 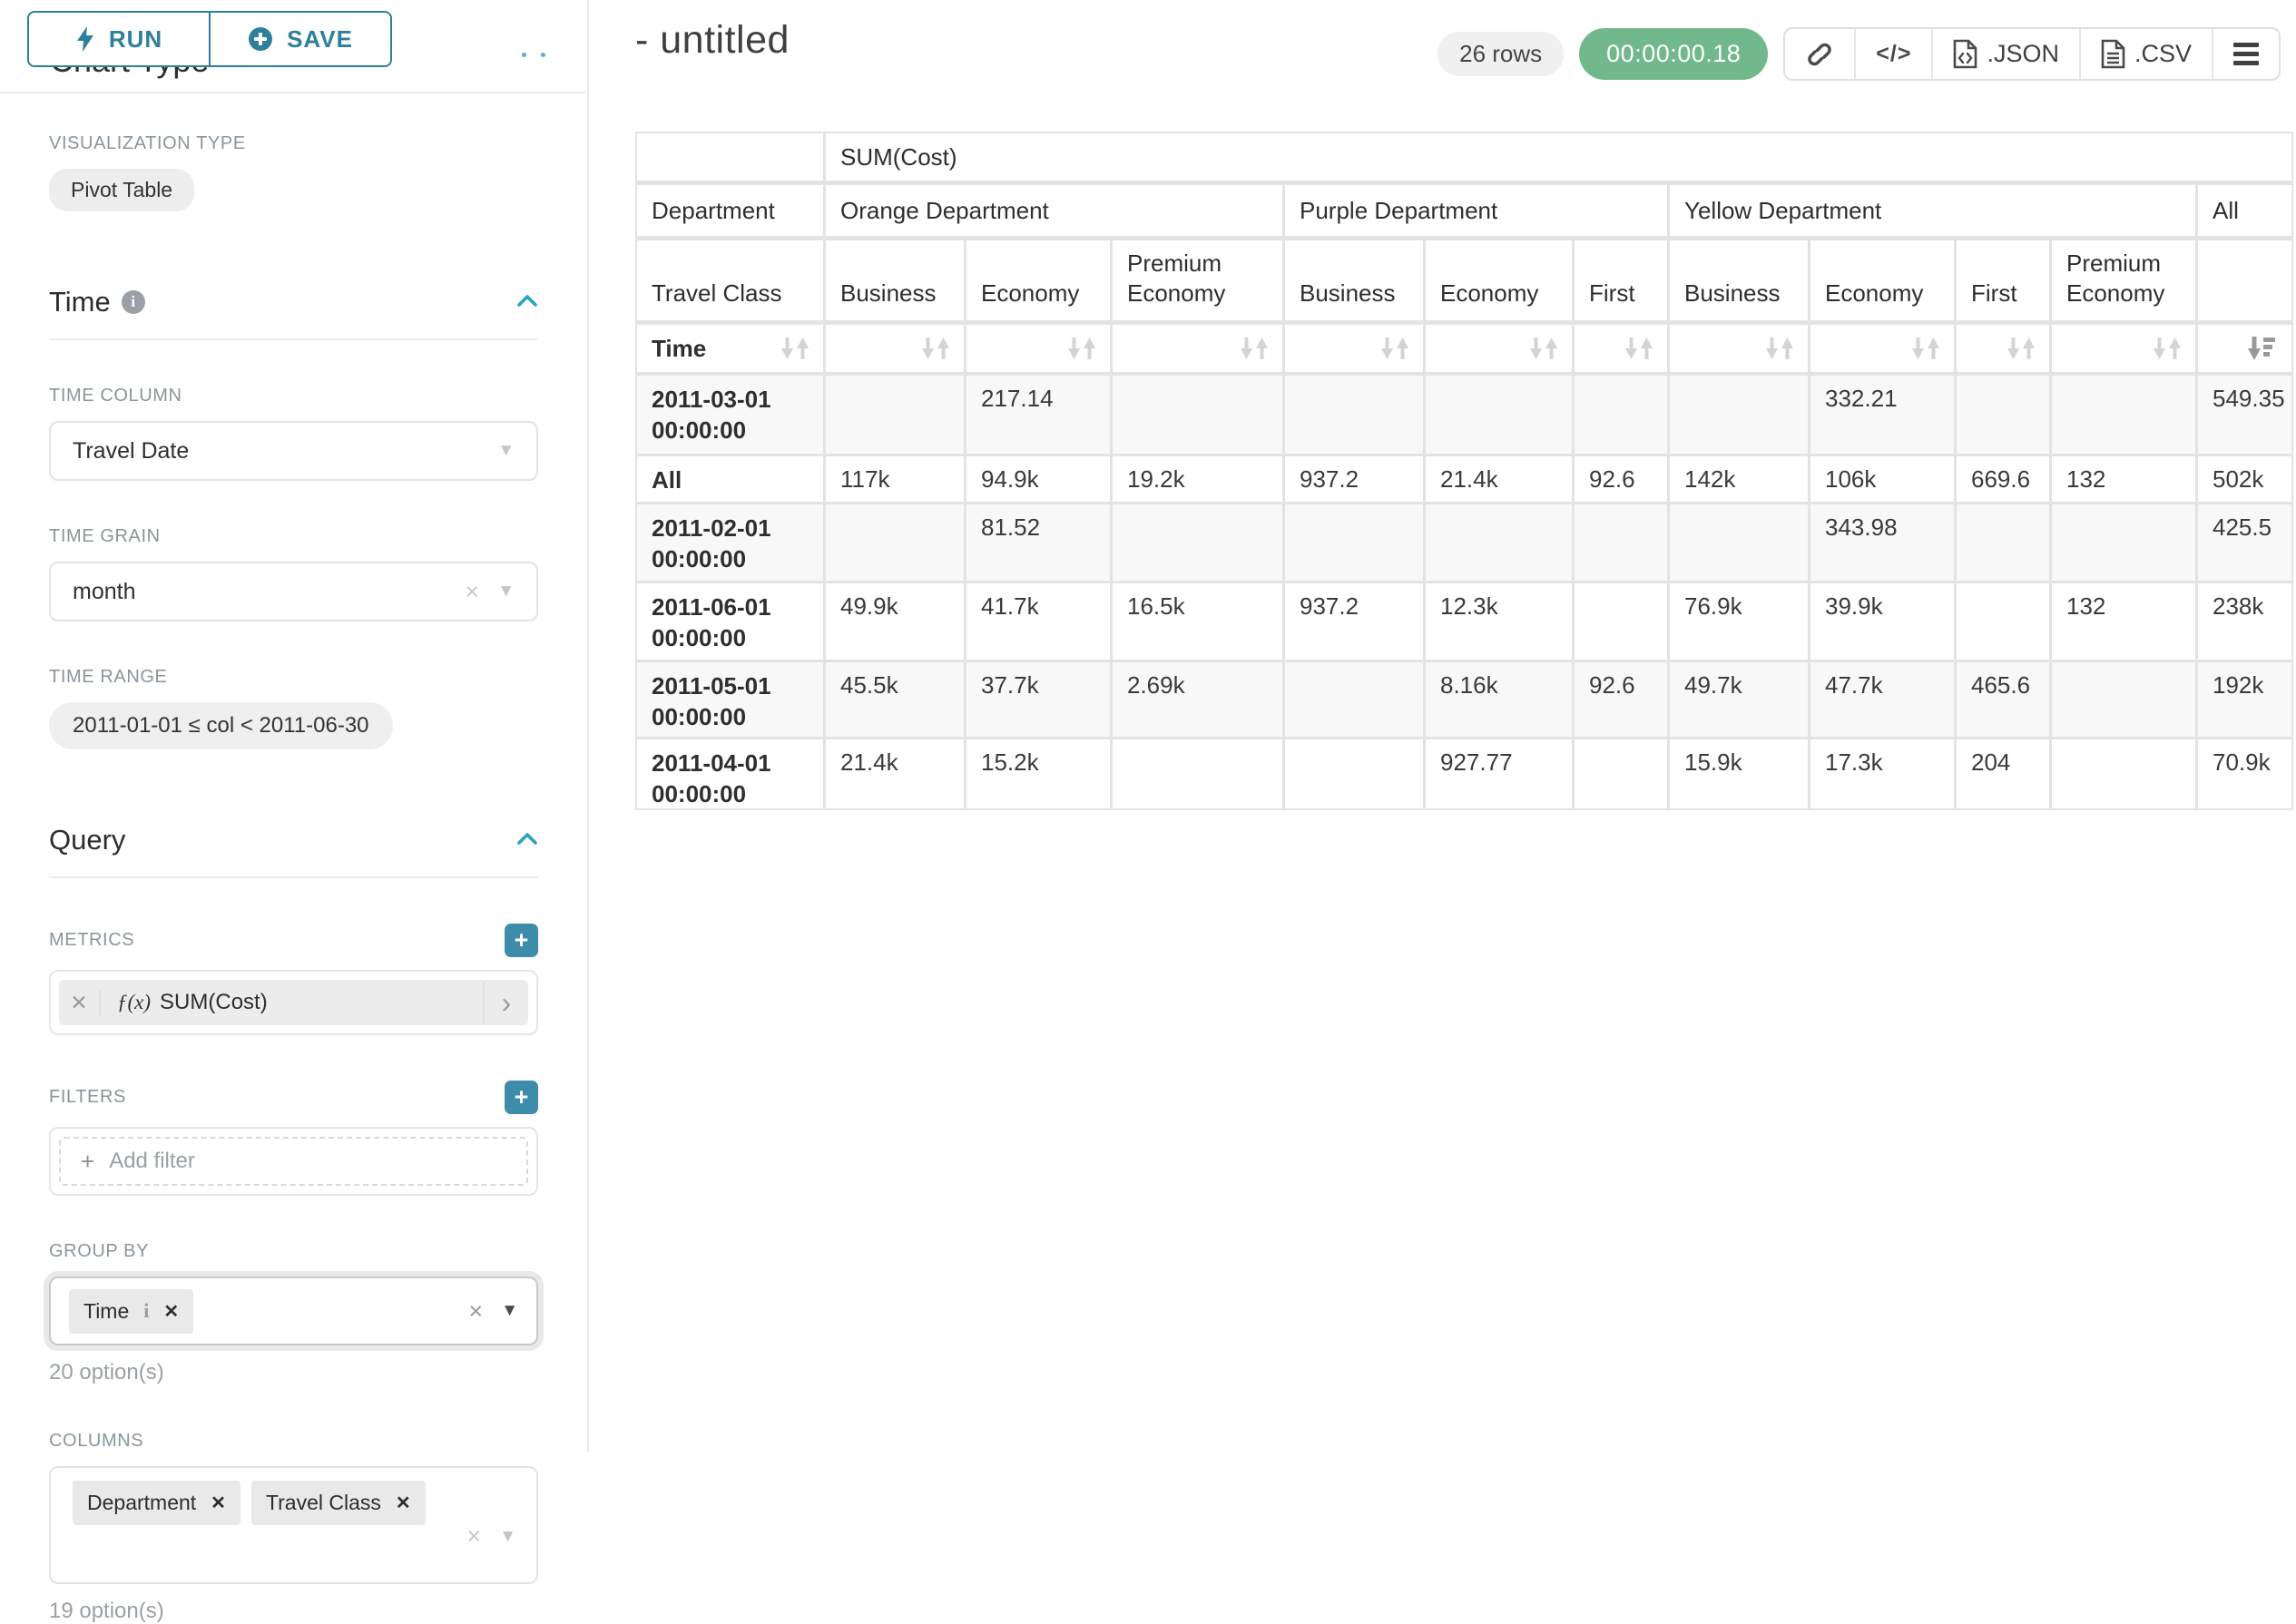 What do you see at coordinates (152, 1161) in the screenshot?
I see `add-filter-label: Add filter` at bounding box center [152, 1161].